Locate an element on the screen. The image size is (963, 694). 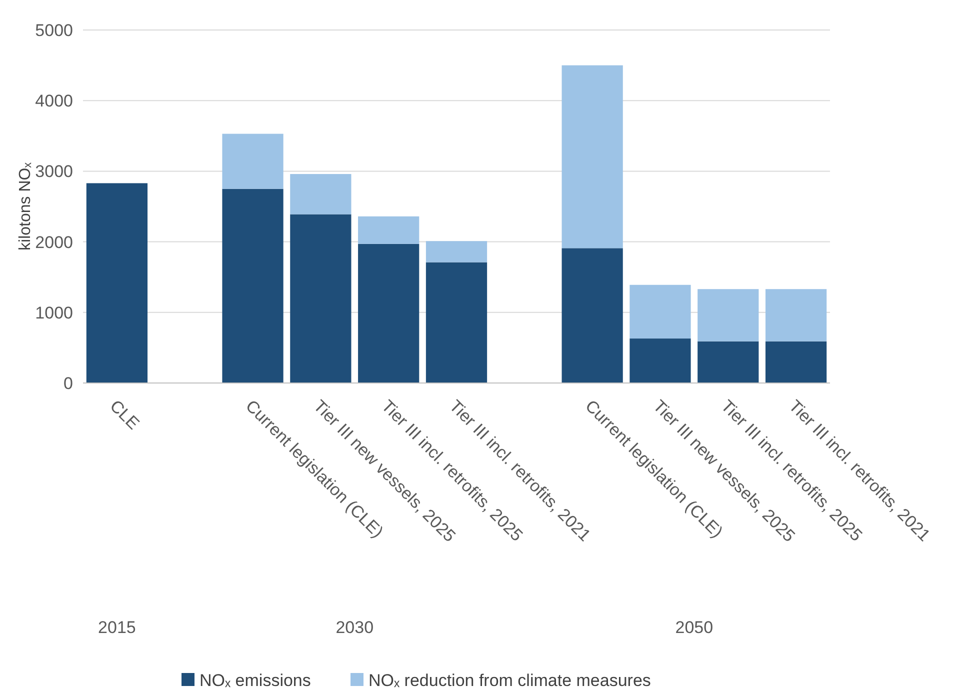
y-tick-label: 1000 is located at coordinates (54, 312).